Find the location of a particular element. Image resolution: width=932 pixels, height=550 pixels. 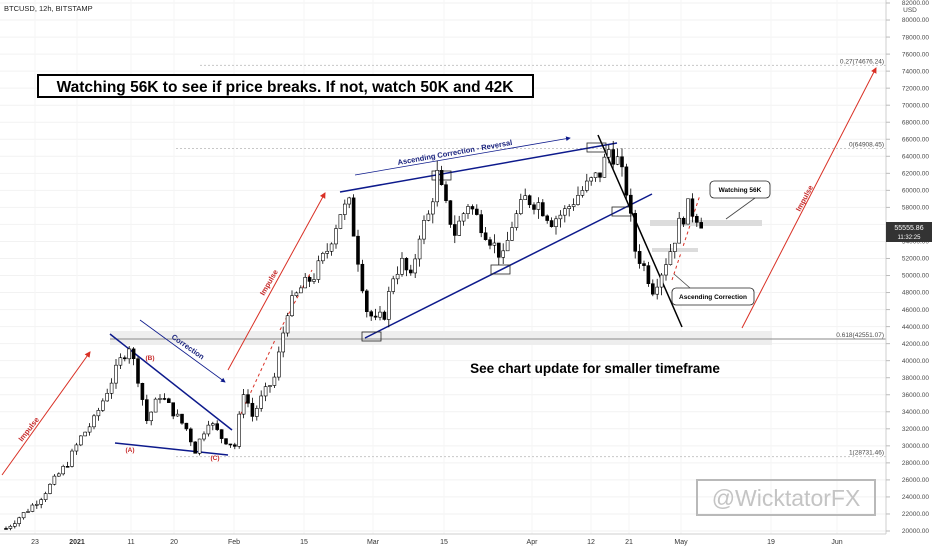

ascending-callout-box is located at coordinates (713, 296).